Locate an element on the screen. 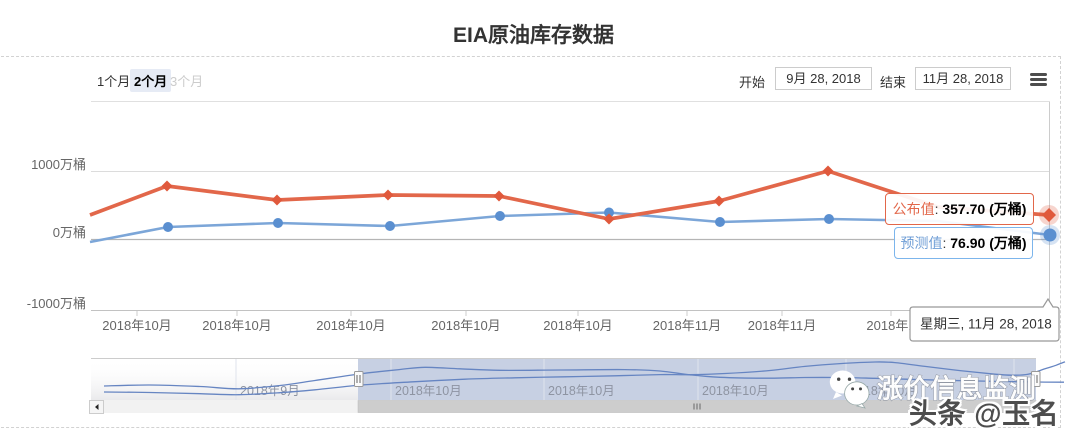 The image size is (1067, 437). svg-text: 2018年1 is located at coordinates (890, 325).